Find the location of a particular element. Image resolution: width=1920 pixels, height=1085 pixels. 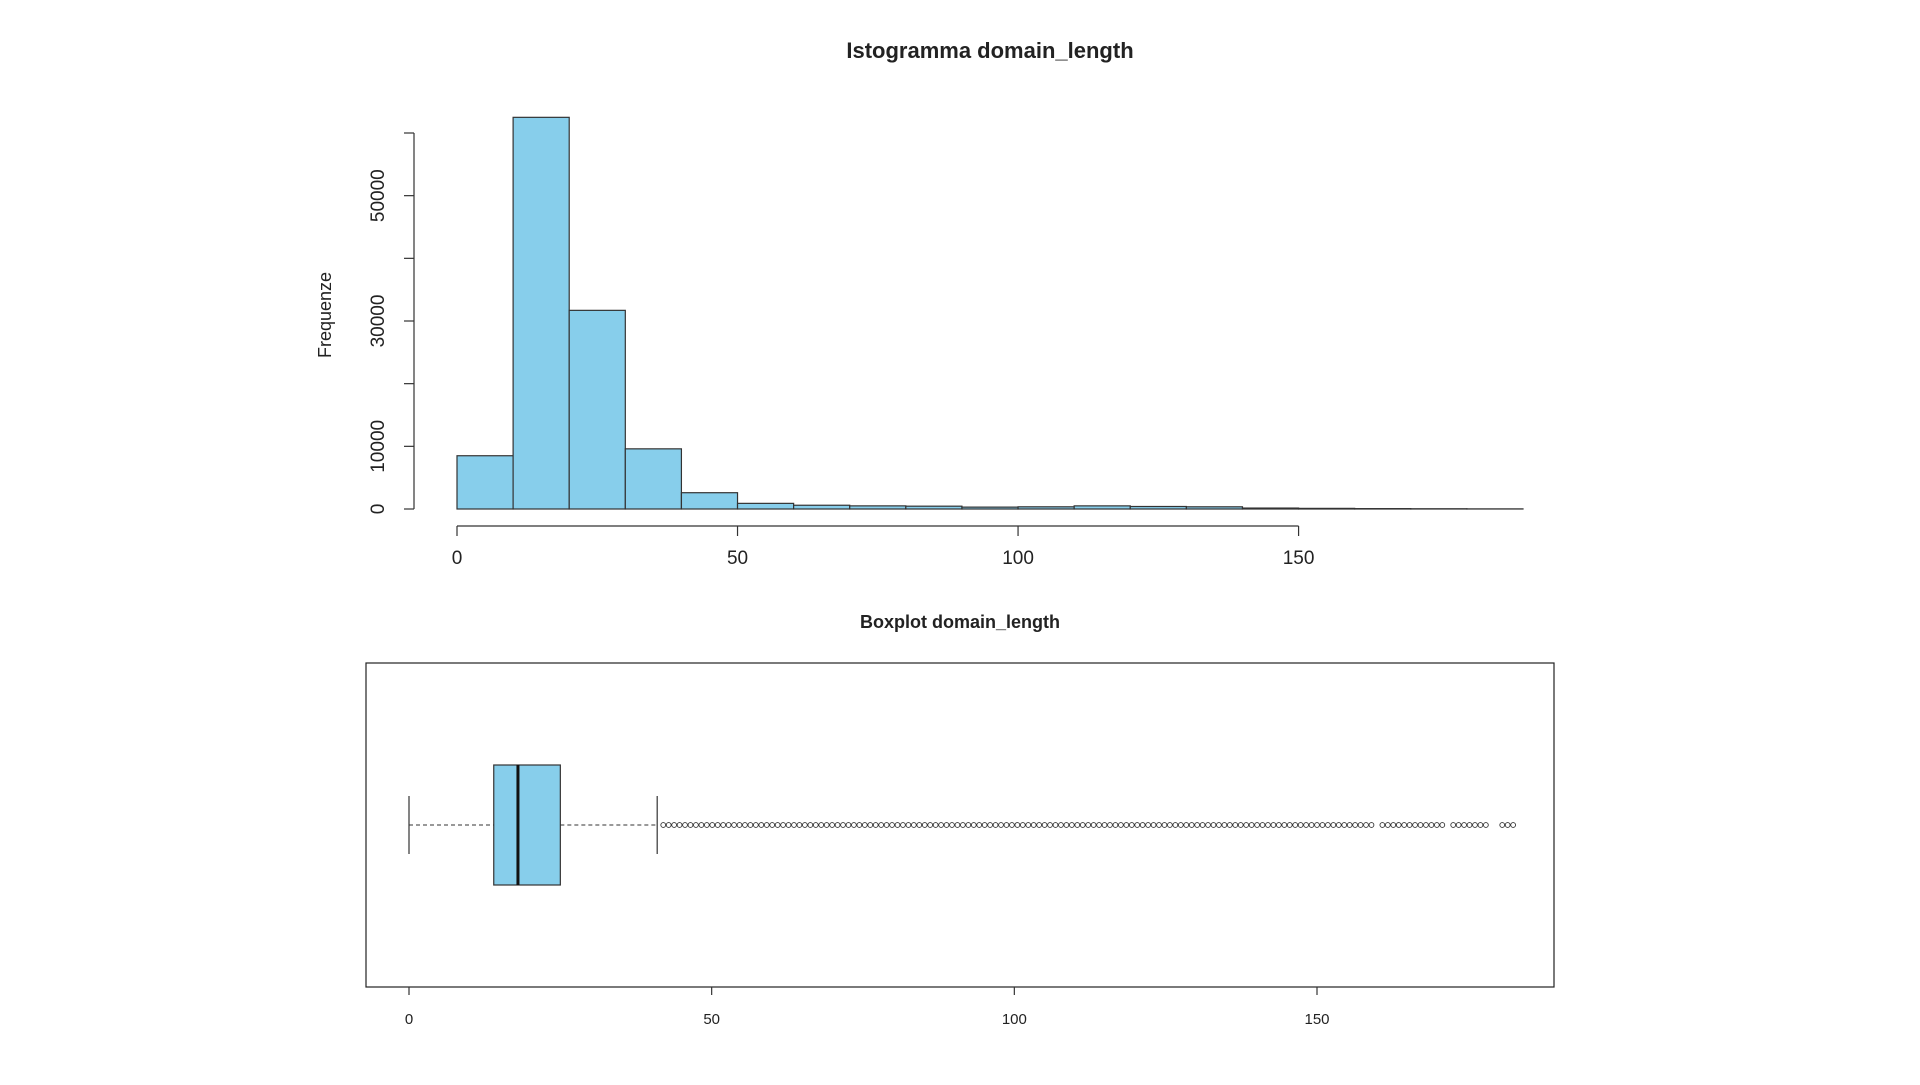

histogram-x-tick-label: 150 is located at coordinates (1299, 558).